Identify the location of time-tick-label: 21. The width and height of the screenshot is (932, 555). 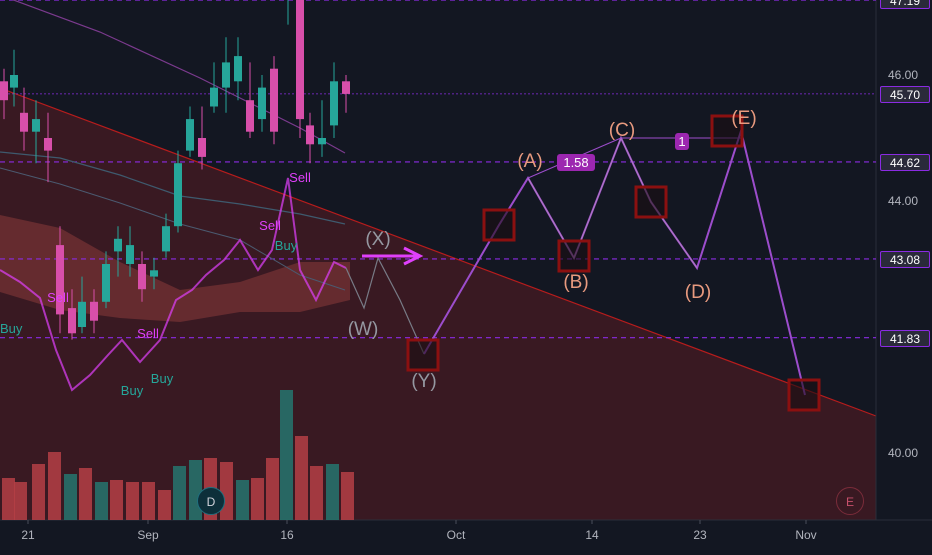
(28, 535).